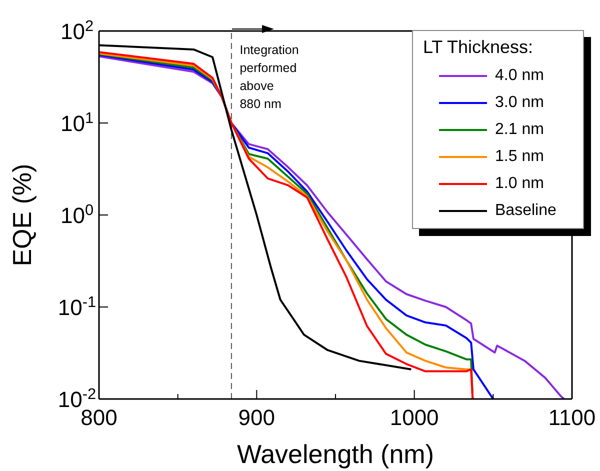 Image resolution: width=600 pixels, height=471 pixels. What do you see at coordinates (520, 103) in the screenshot?
I see `legend-label: 3.0 nm` at bounding box center [520, 103].